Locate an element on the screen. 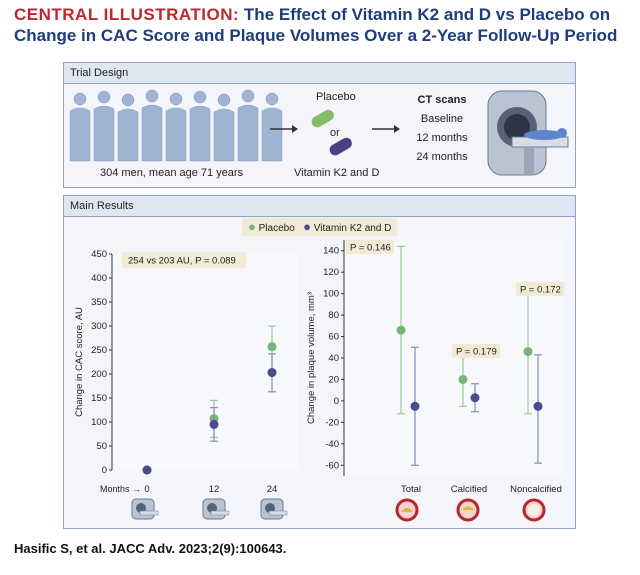  plot-area is located at coordinates (205, 362).